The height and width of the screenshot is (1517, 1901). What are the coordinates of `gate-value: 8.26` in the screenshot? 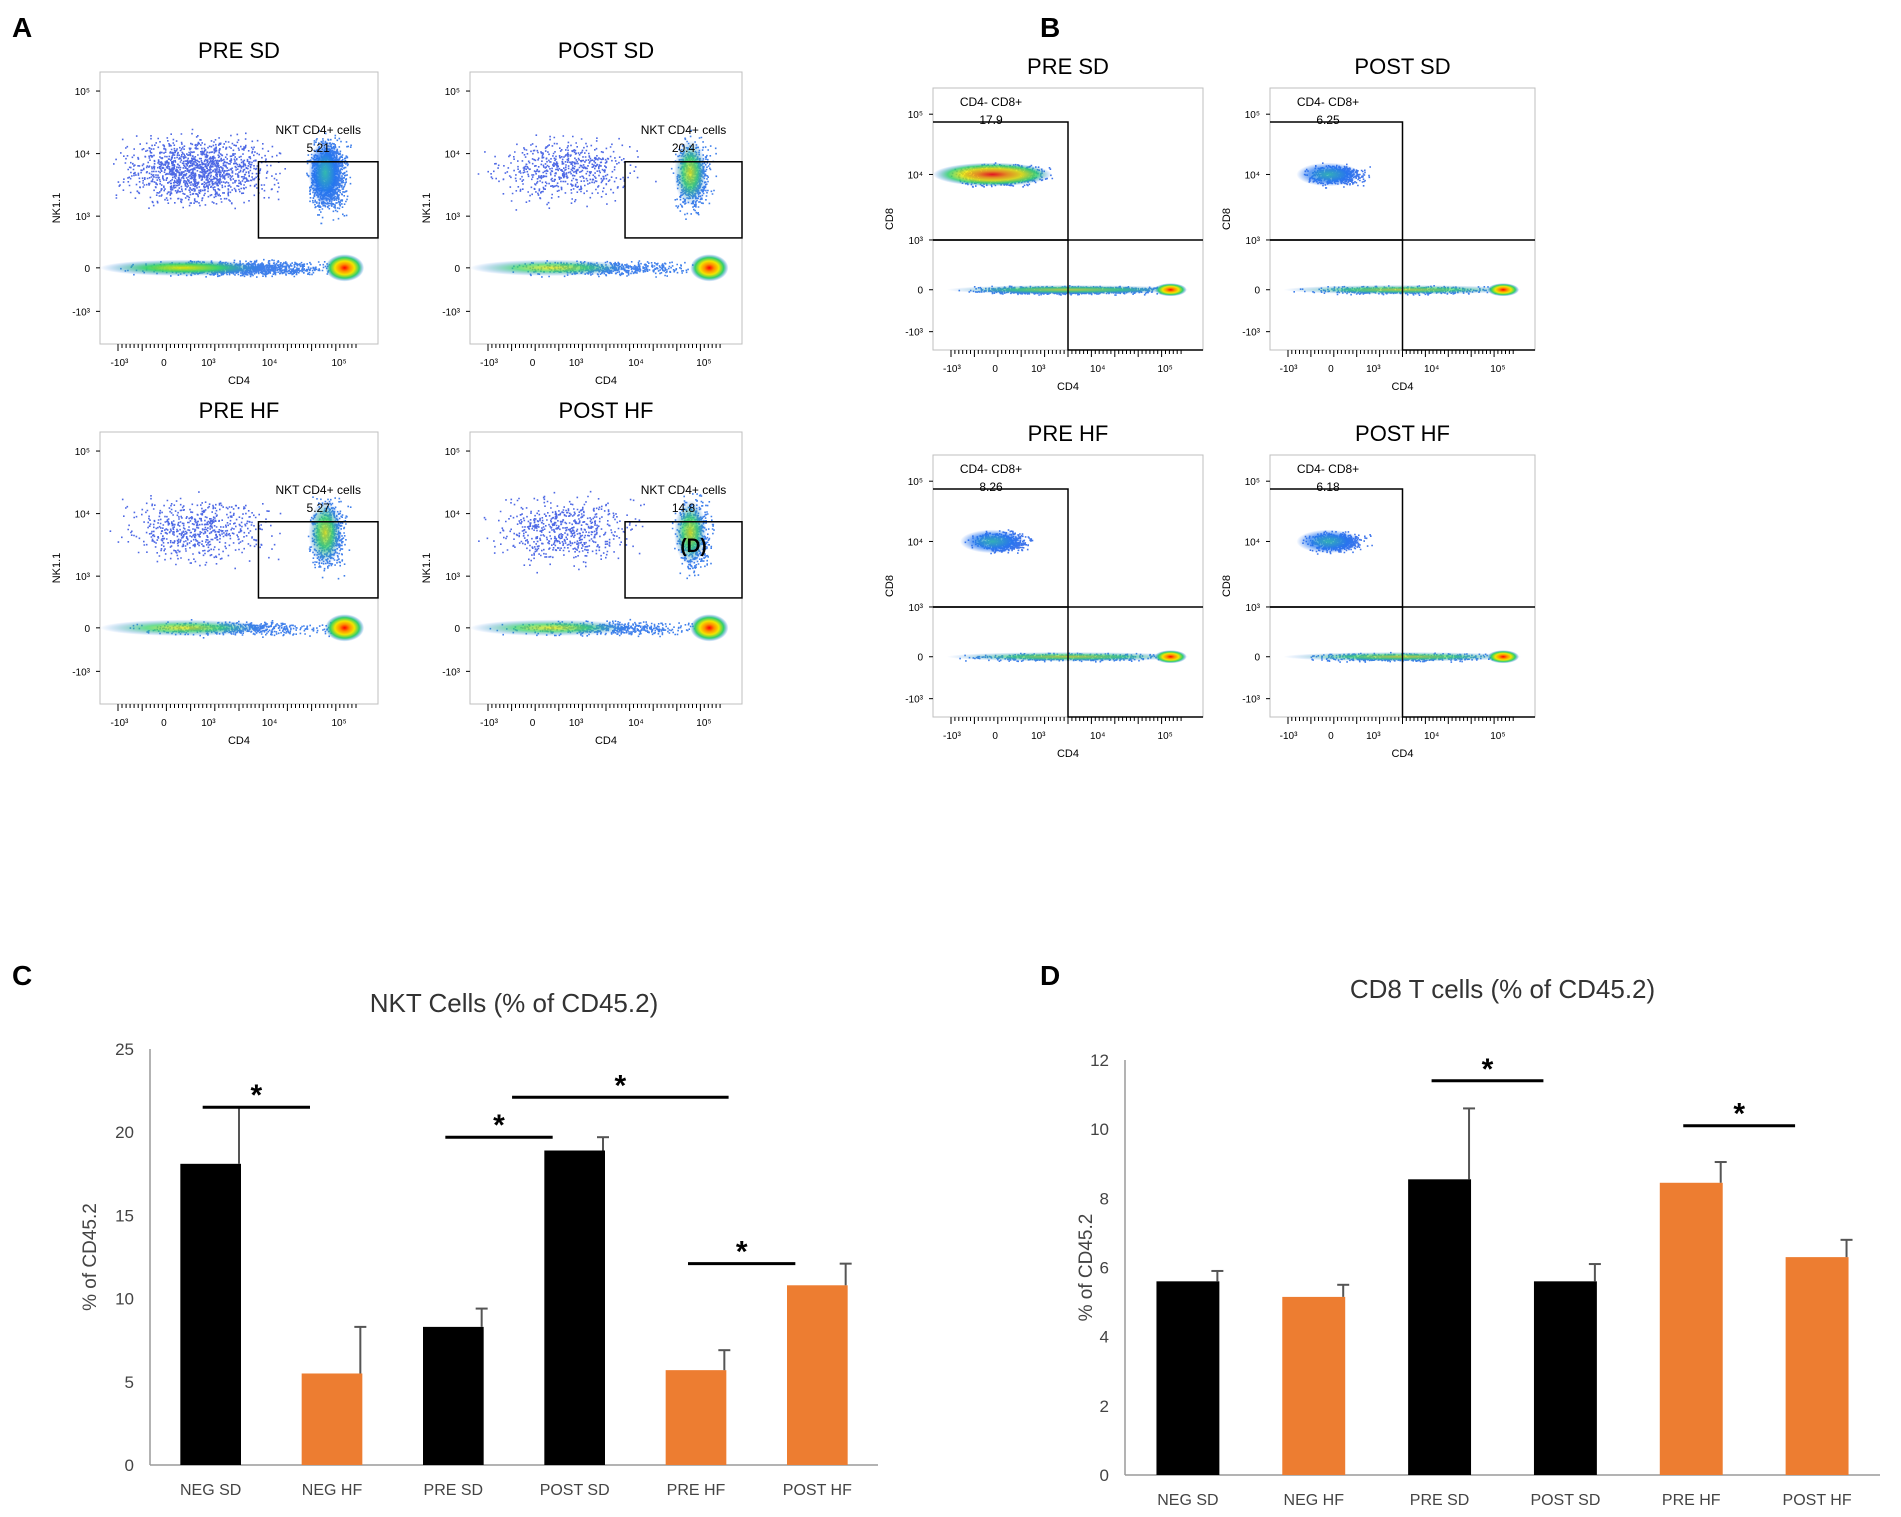 It's located at (991, 487).